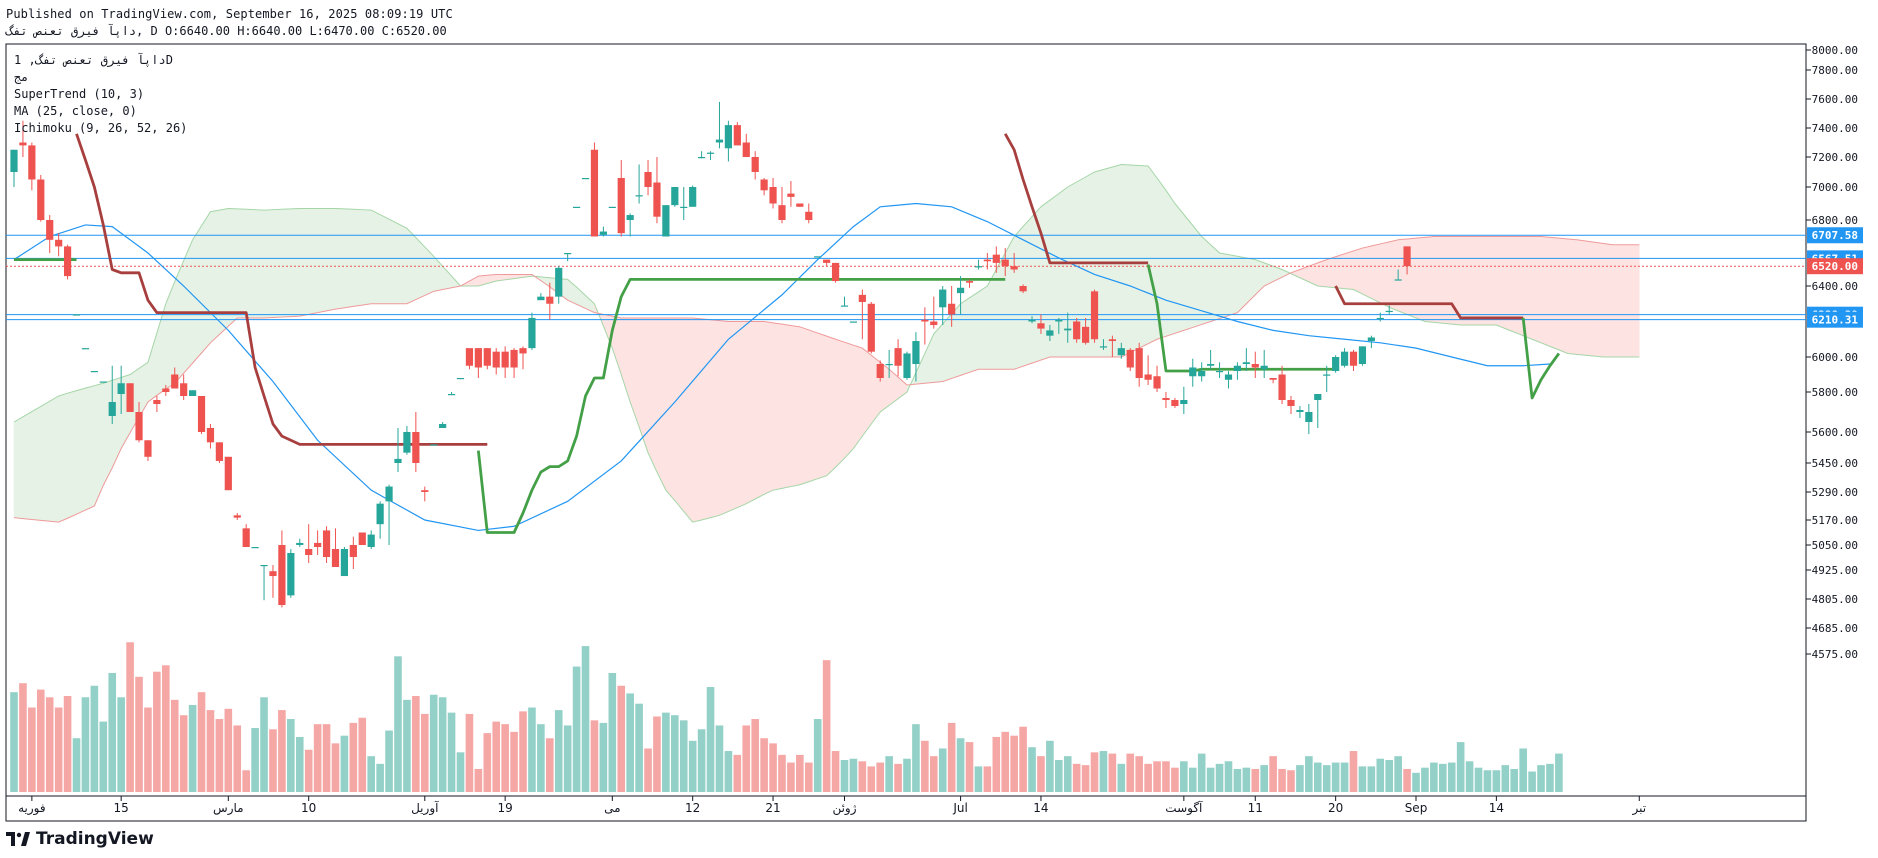  Describe the element at coordinates (80, 839) in the screenshot. I see `brand: TradingView` at that location.